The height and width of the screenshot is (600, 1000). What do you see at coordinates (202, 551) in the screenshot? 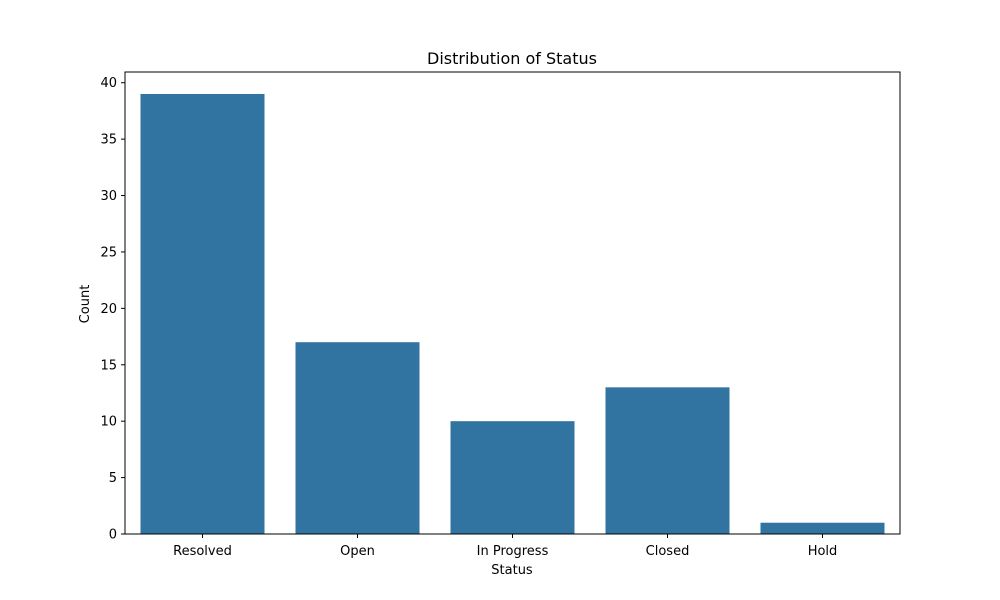
I see `x-tick-label: Resolved` at bounding box center [202, 551].